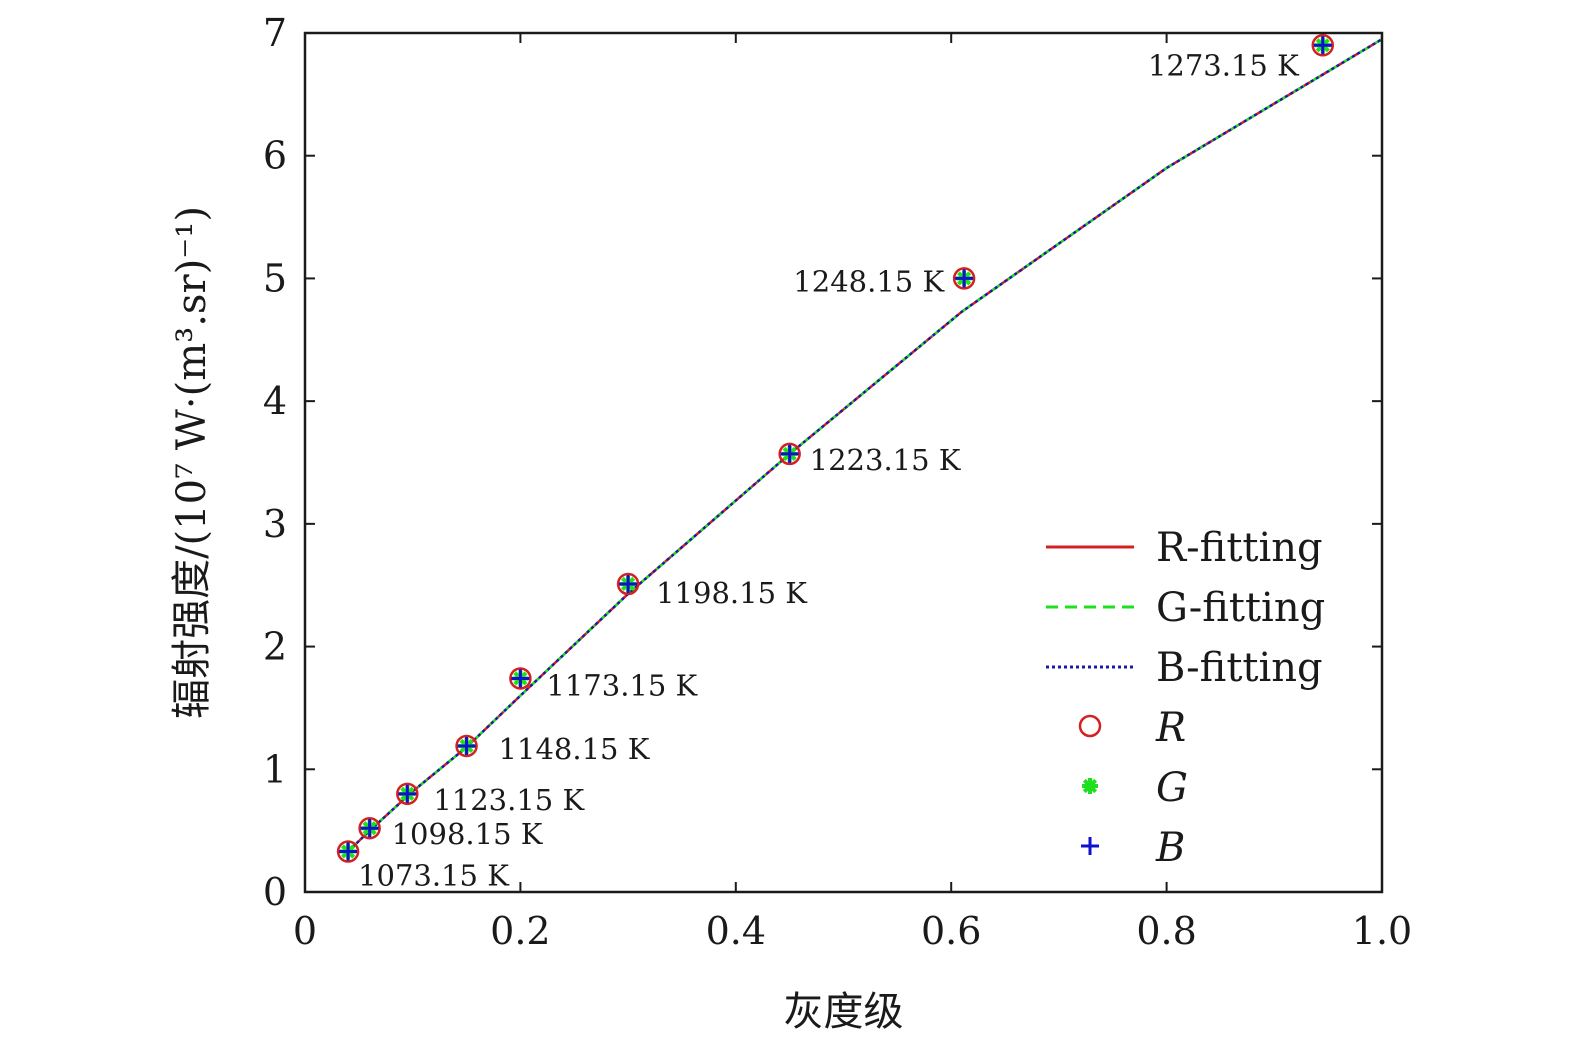  I want to click on x-tick-label: 1.0, so click(1382, 931).